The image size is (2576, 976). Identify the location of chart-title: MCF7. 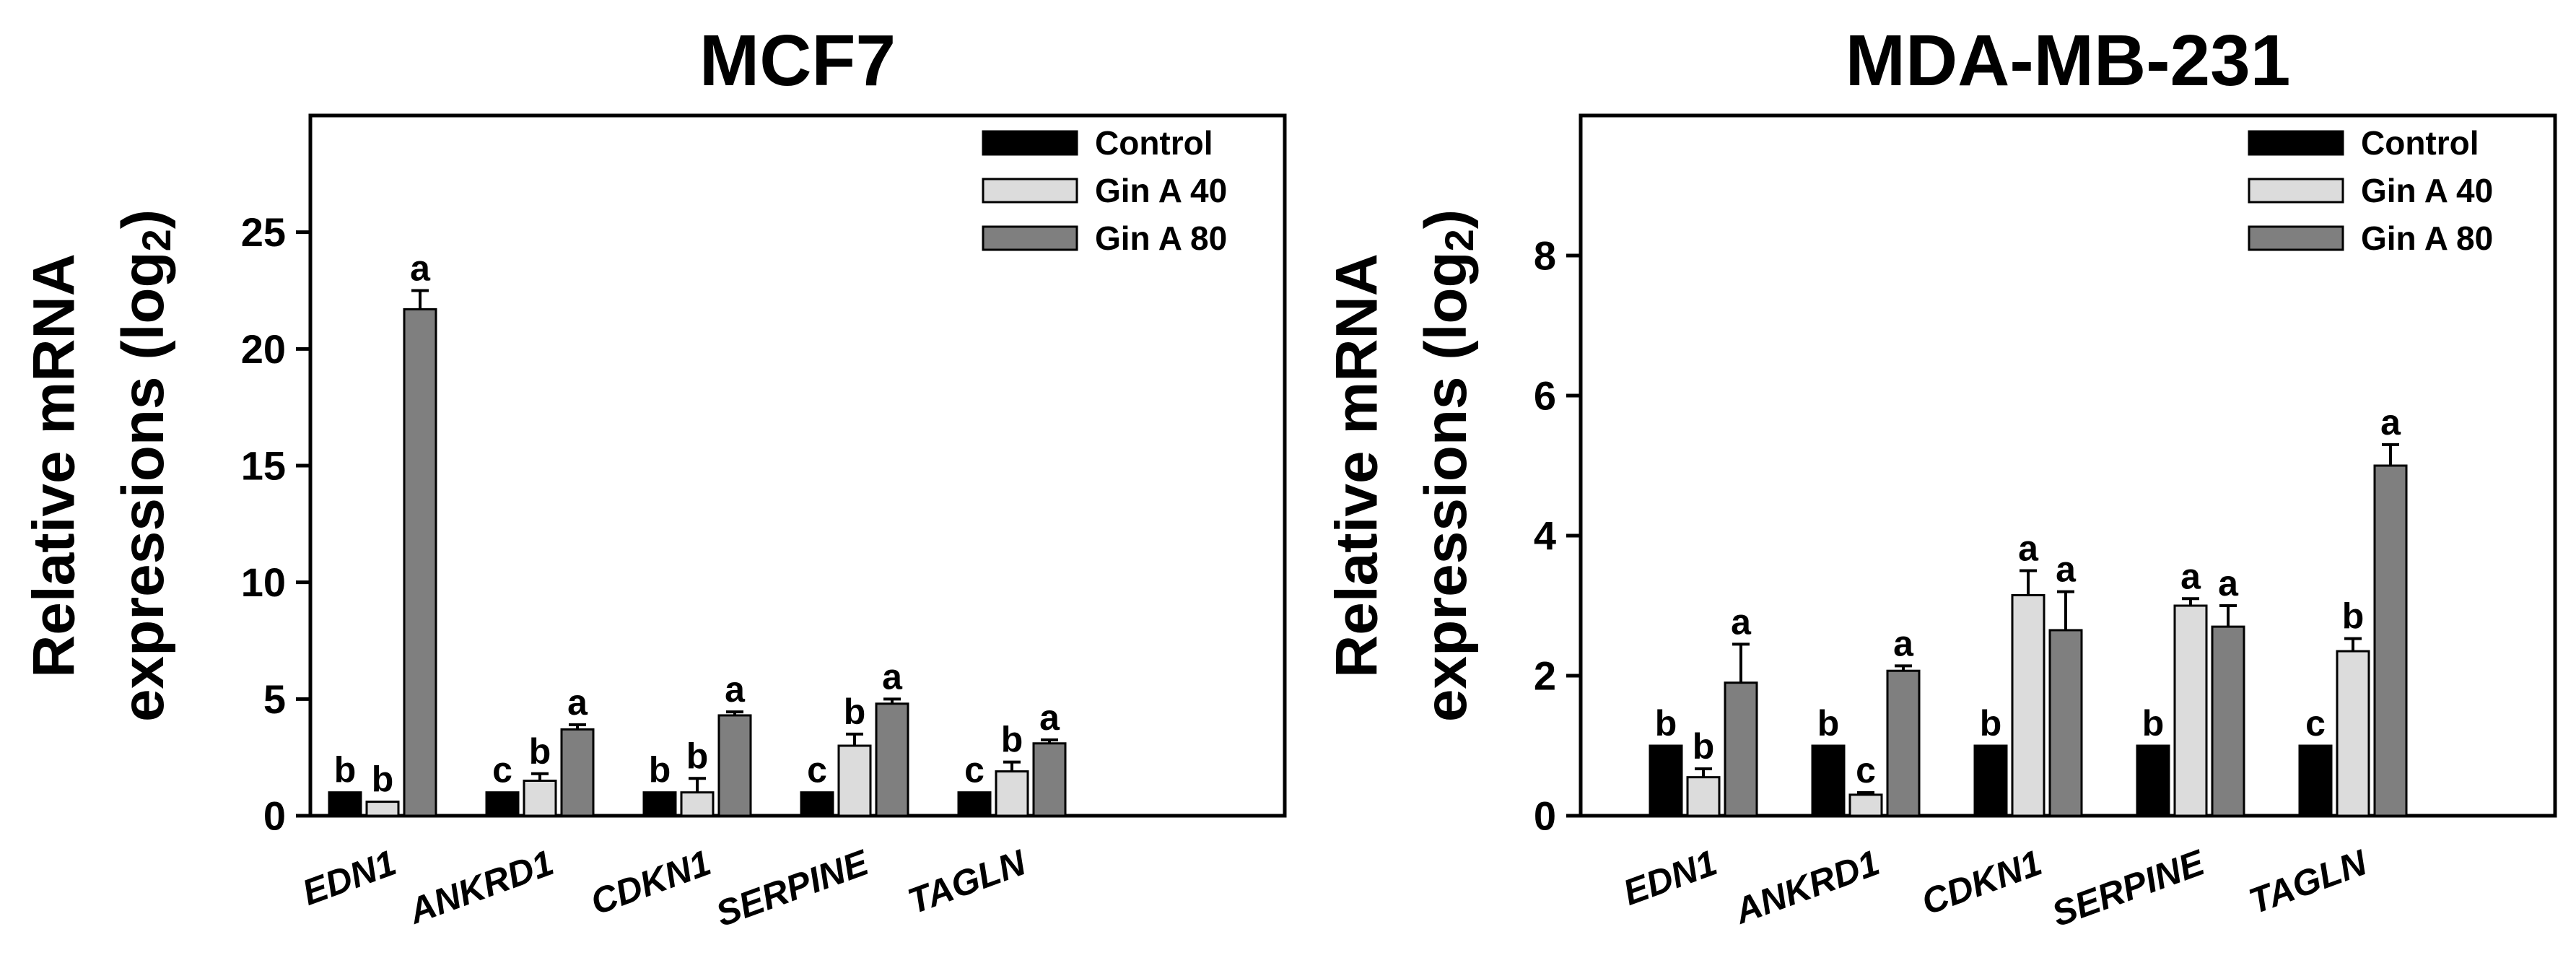
(797, 61).